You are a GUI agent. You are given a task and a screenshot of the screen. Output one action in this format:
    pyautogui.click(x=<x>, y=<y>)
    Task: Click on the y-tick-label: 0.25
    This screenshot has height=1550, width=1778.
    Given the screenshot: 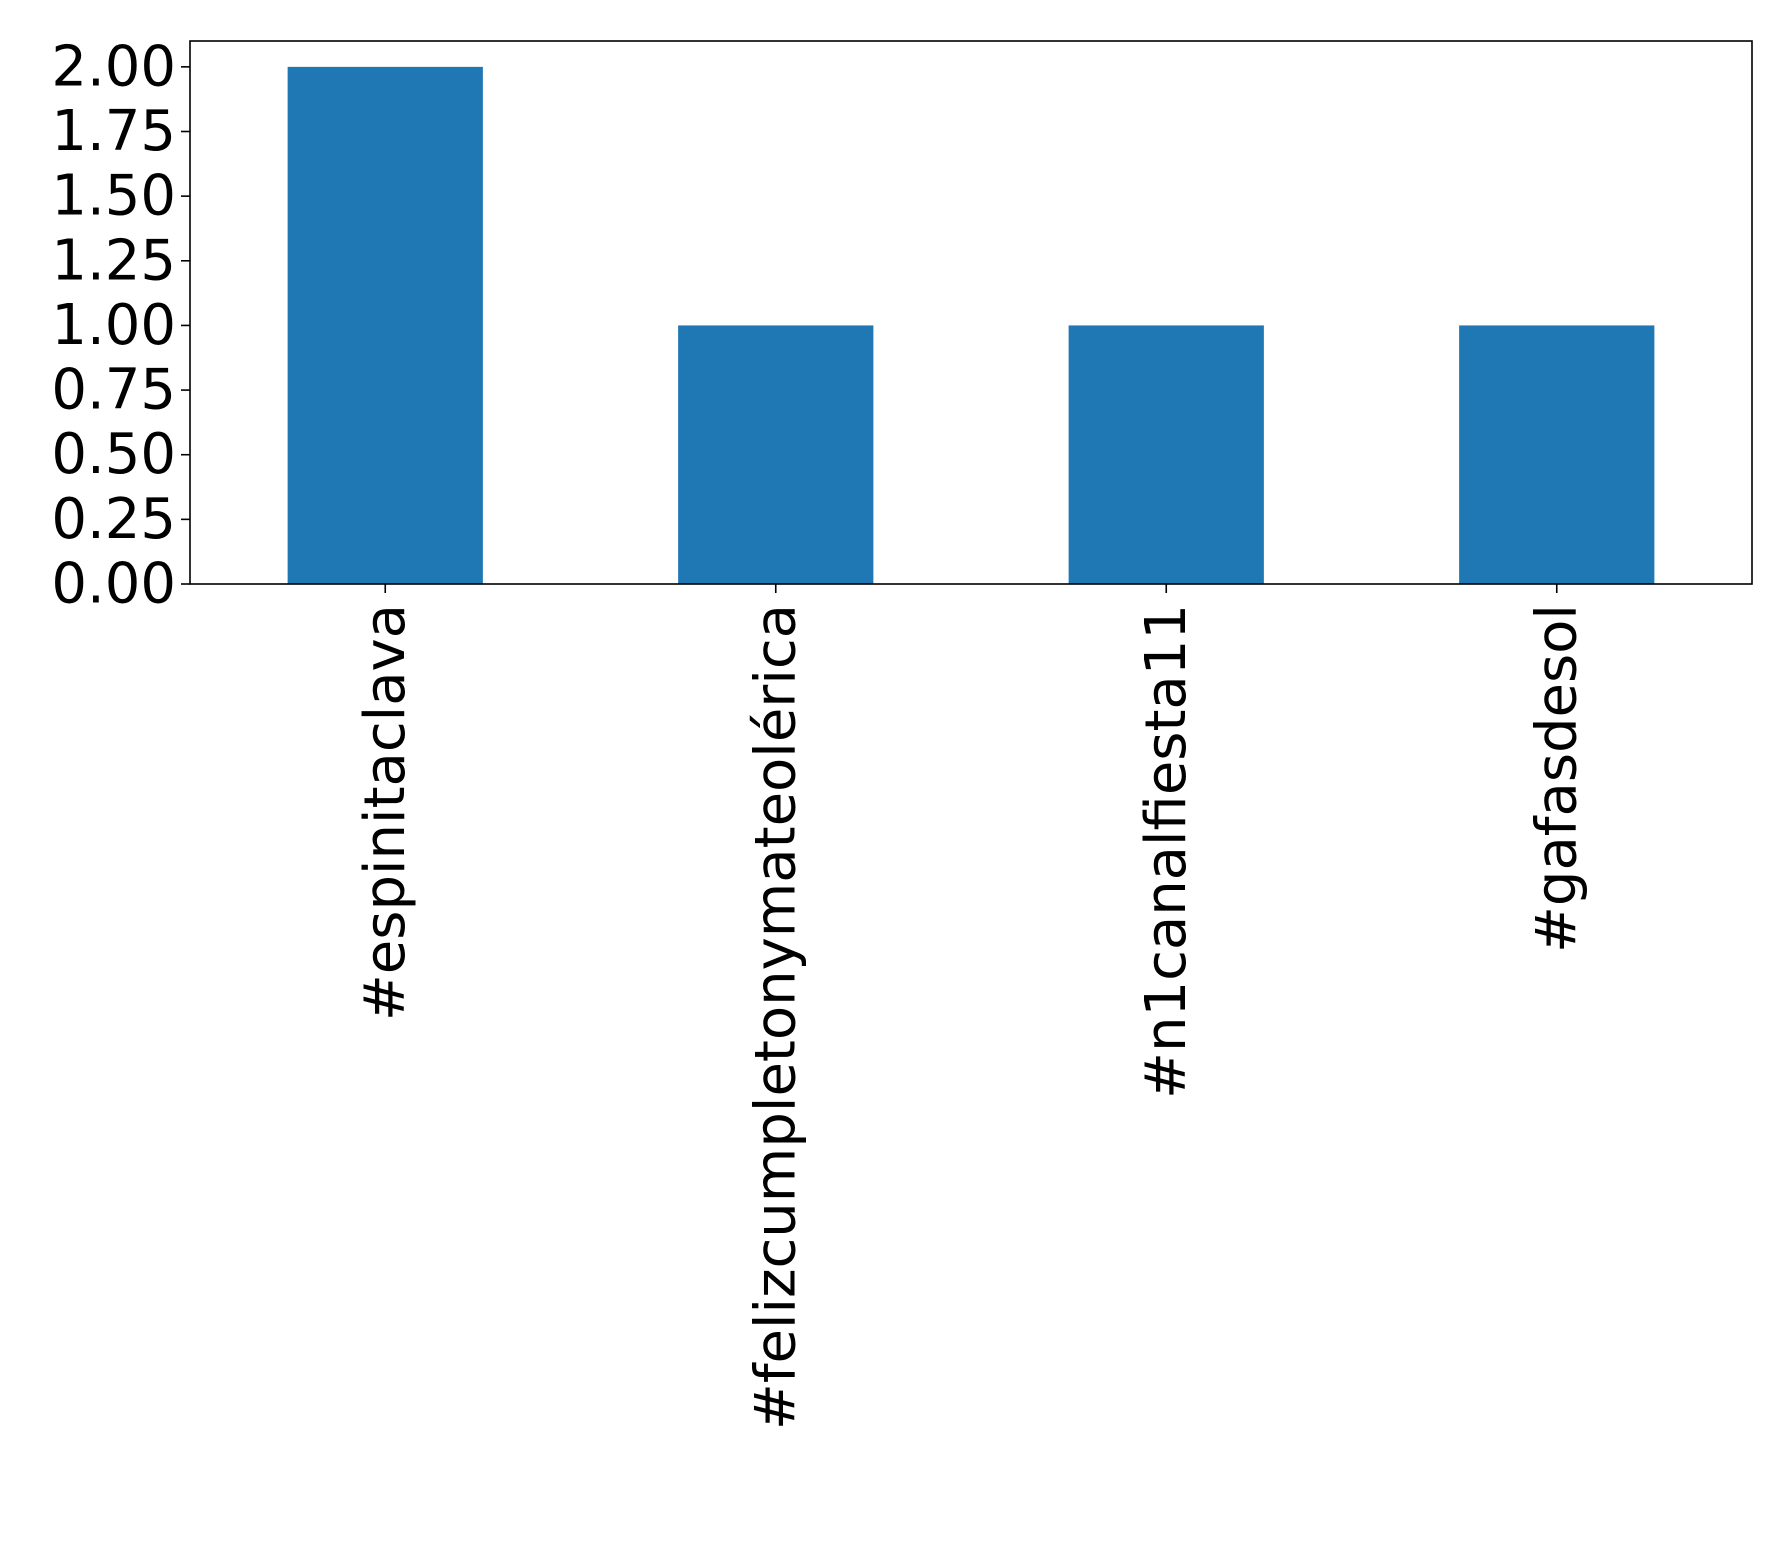 What is the action you would take?
    pyautogui.click(x=113, y=519)
    